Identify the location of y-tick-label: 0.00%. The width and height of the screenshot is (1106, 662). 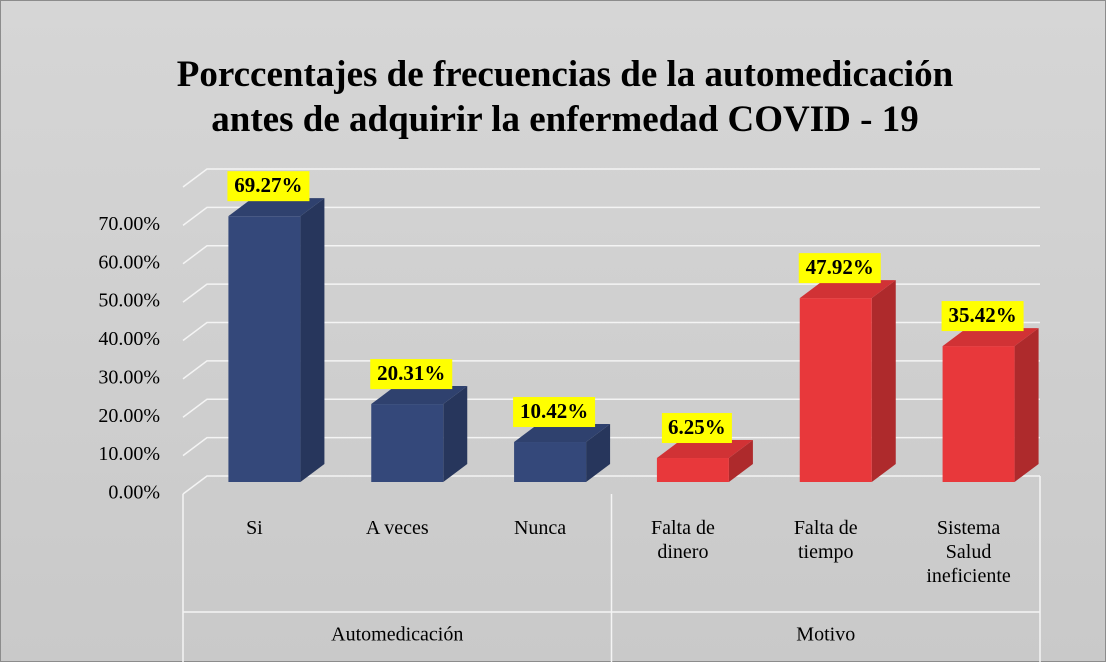
(134, 493).